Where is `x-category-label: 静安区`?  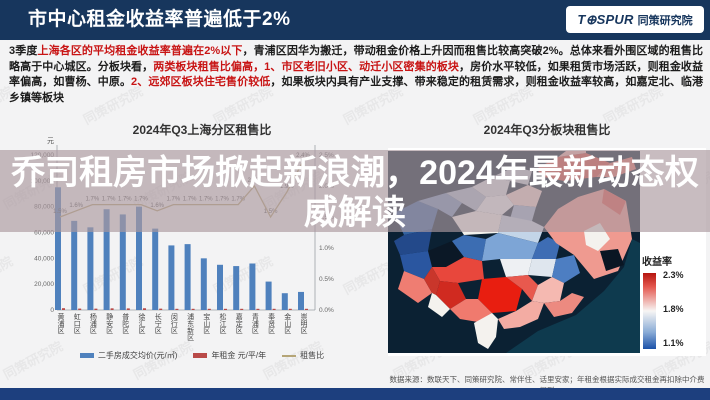 x-category-label: 静安区 is located at coordinates (109, 323).